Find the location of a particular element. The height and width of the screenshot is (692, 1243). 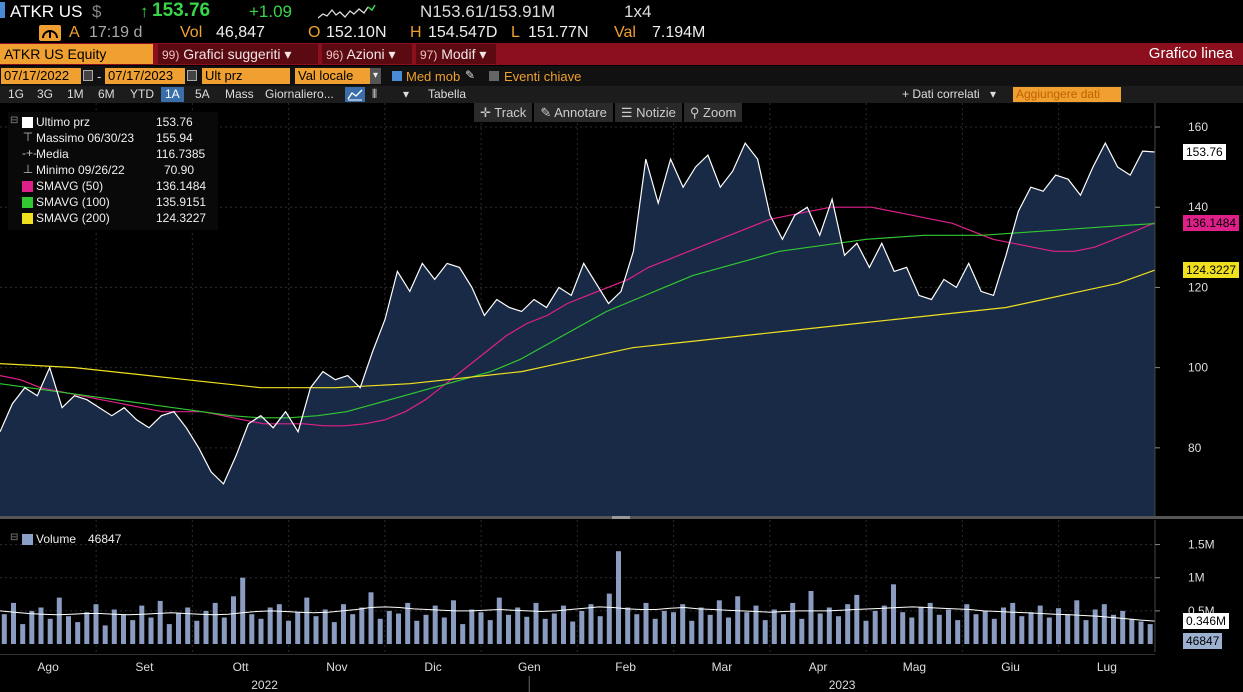

range-max: Mass is located at coordinates (239, 94).